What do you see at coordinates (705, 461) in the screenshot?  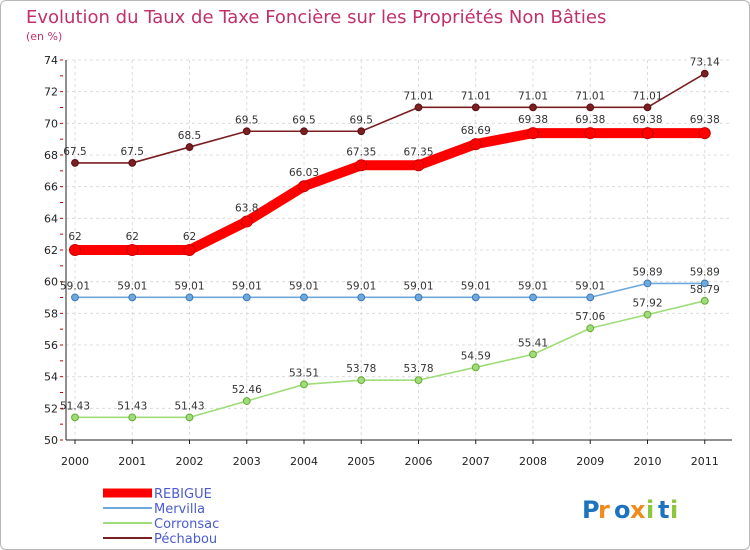 I see `x-tick-label: 2011` at bounding box center [705, 461].